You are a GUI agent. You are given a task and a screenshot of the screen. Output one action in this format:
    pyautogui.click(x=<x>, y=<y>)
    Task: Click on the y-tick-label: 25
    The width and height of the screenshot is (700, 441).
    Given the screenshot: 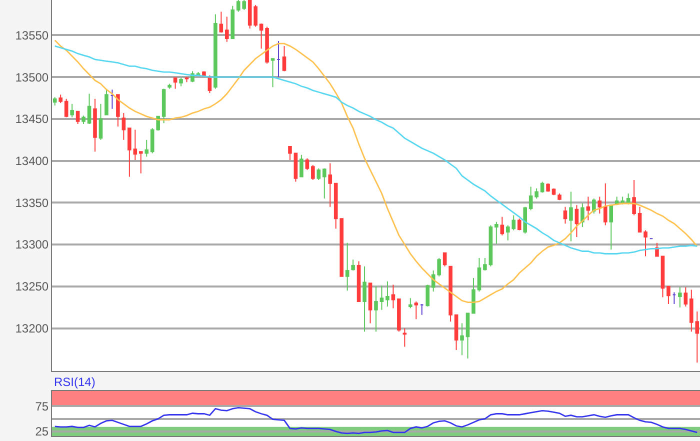 What is the action you would take?
    pyautogui.click(x=42, y=431)
    